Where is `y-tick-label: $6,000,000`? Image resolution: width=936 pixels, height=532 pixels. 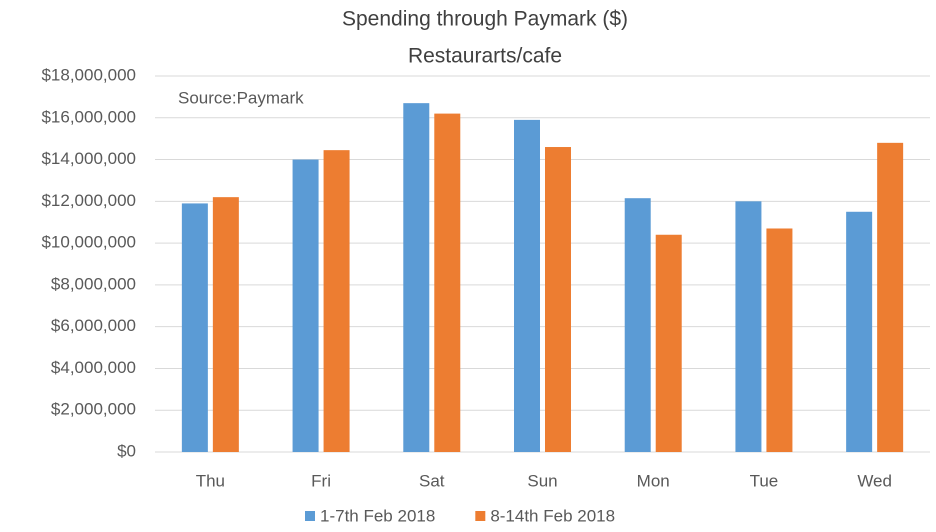
y-tick-label: $6,000,000 is located at coordinates (93, 325).